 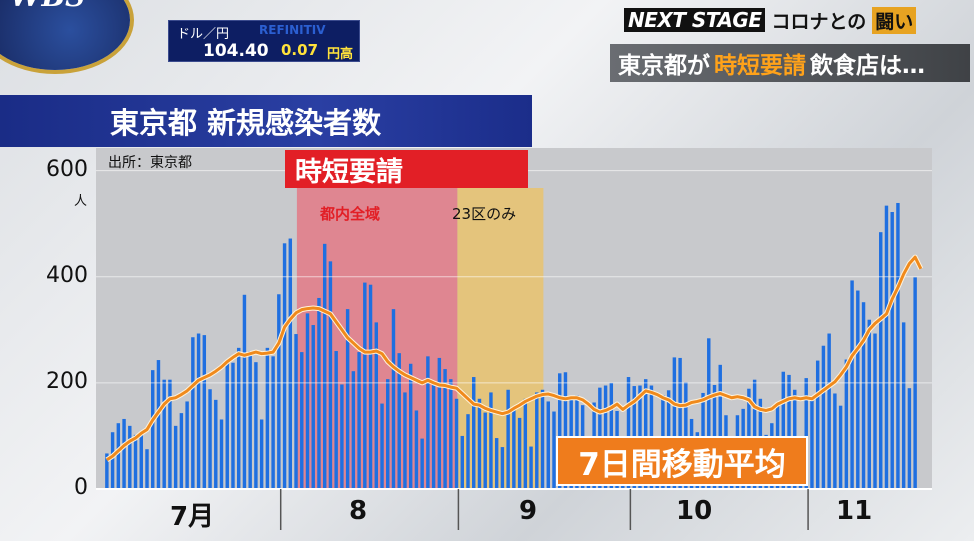 What do you see at coordinates (484, 214) in the screenshot?
I see `period-label-23-wards: 23区のみ` at bounding box center [484, 214].